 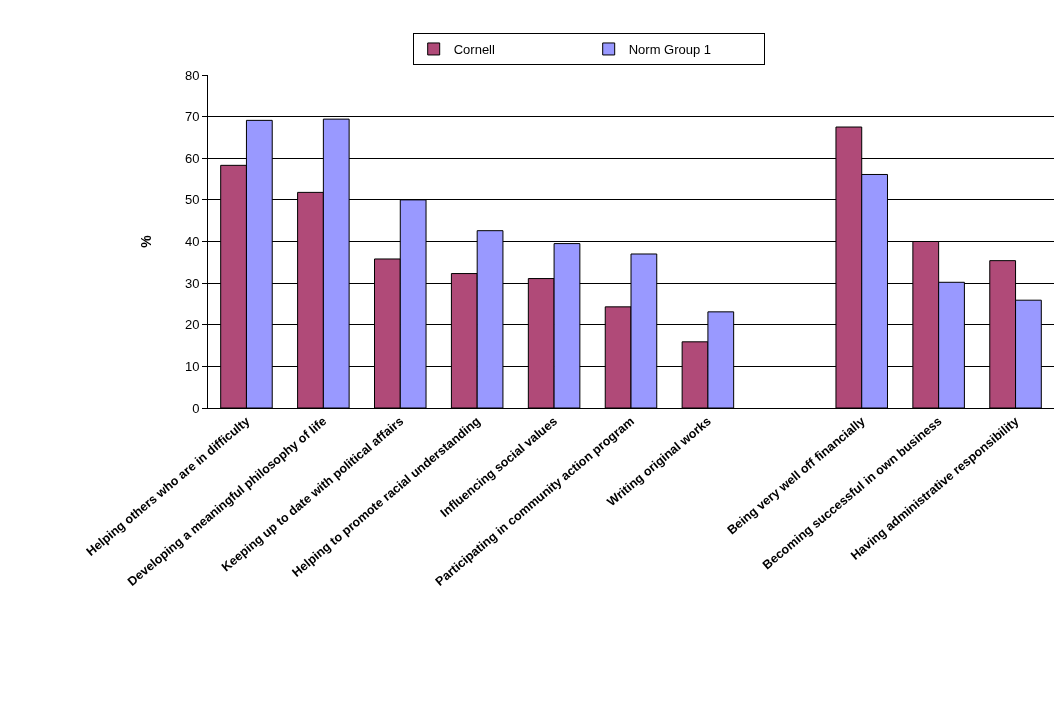 I want to click on y-tick-label: 20, so click(x=192, y=325).